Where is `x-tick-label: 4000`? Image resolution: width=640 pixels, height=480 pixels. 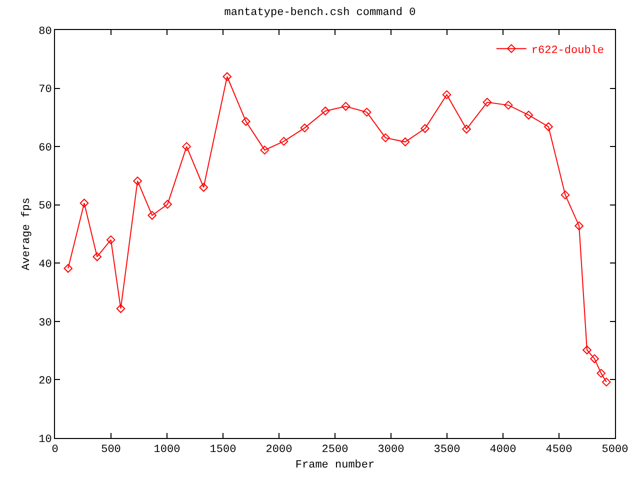 x-tick-label: 4000 is located at coordinates (503, 450).